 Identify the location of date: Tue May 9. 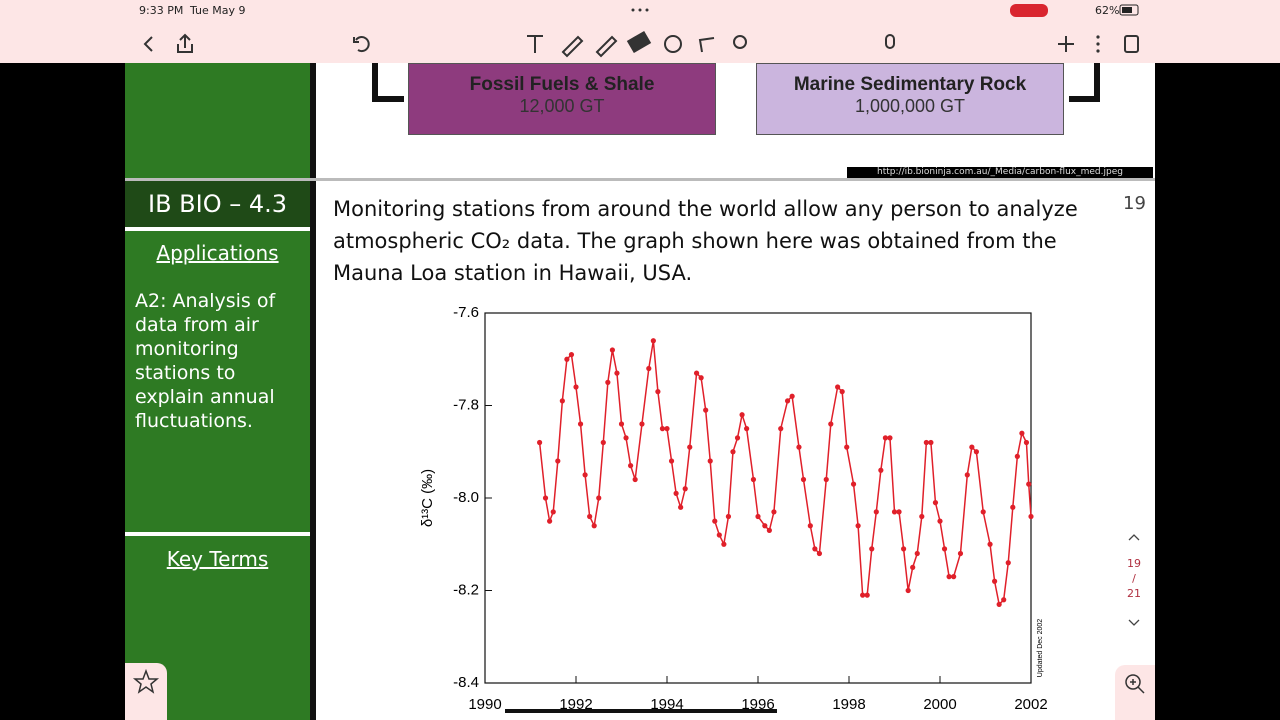
(218, 10).